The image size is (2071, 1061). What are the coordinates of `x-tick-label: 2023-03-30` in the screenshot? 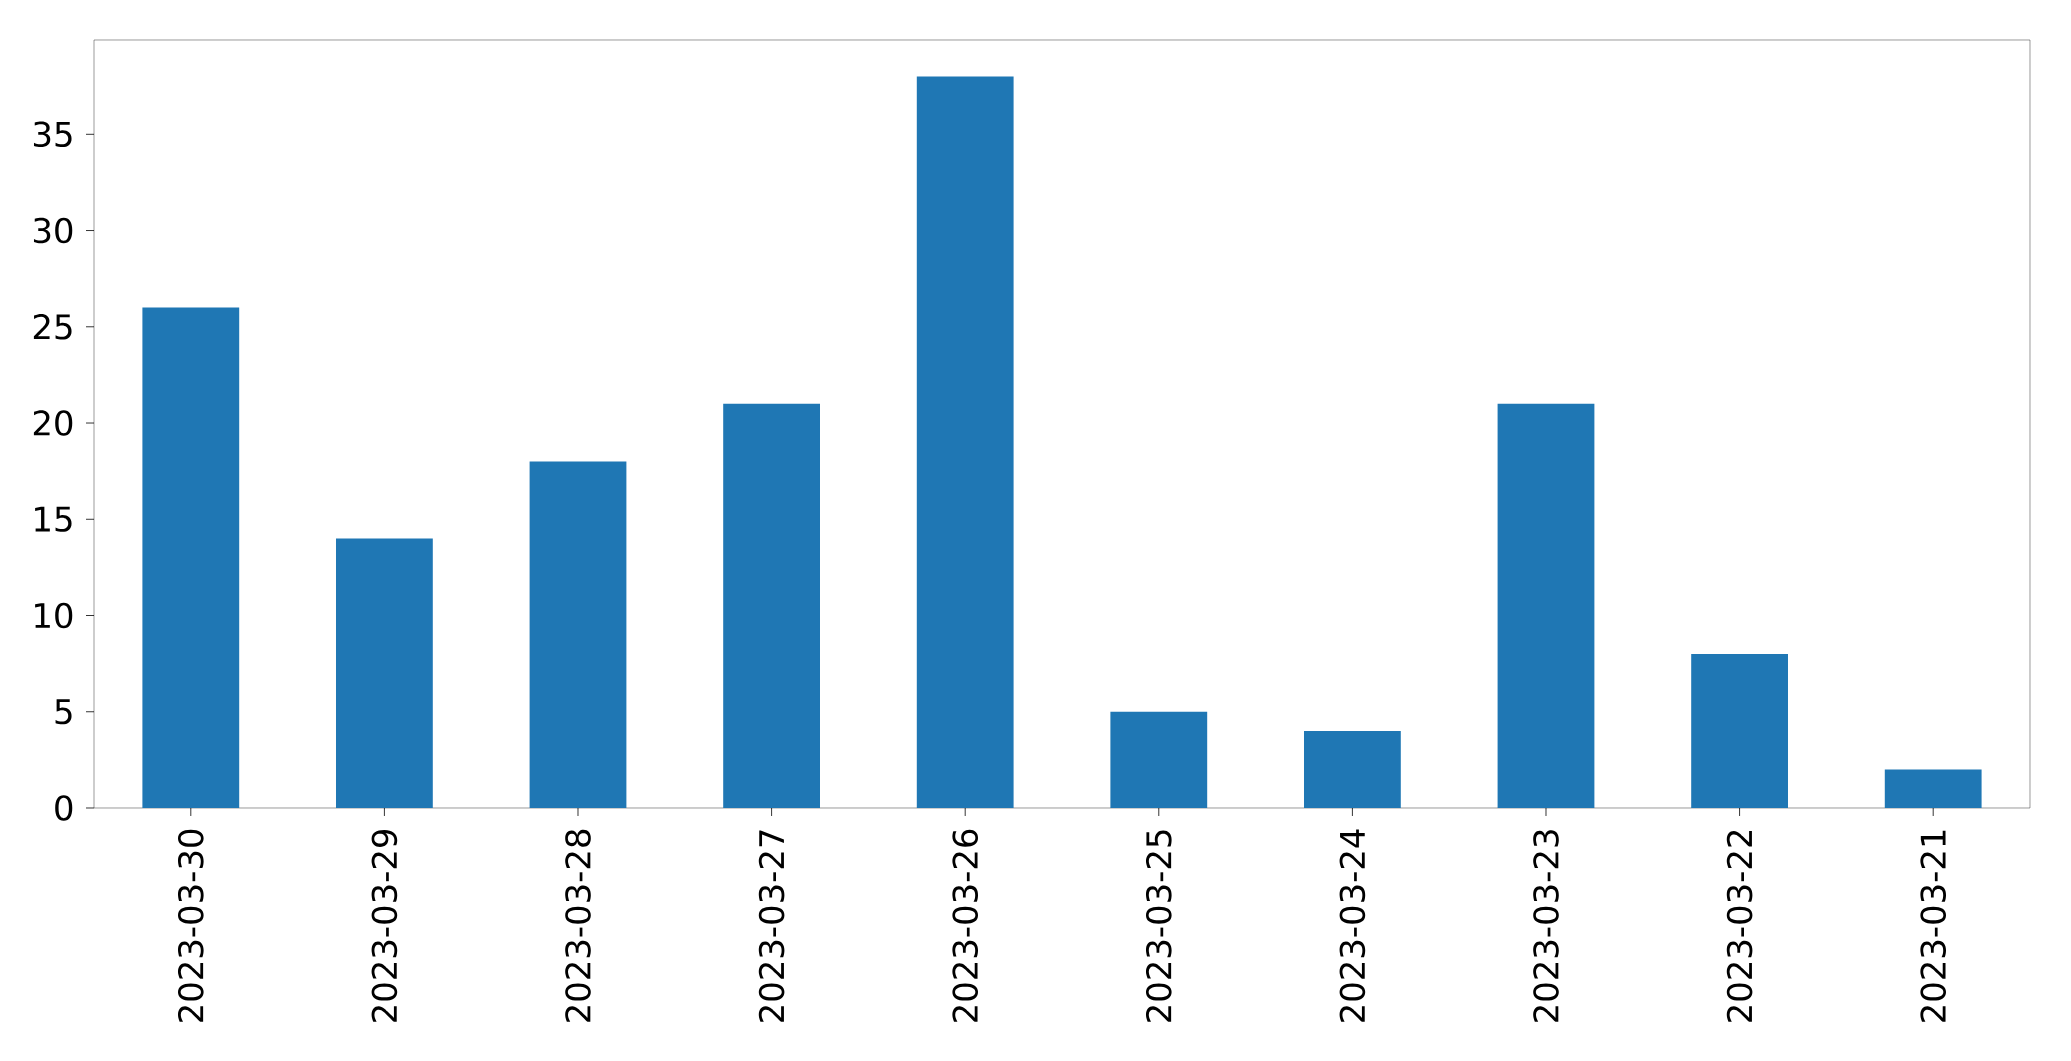 It's located at (190, 925).